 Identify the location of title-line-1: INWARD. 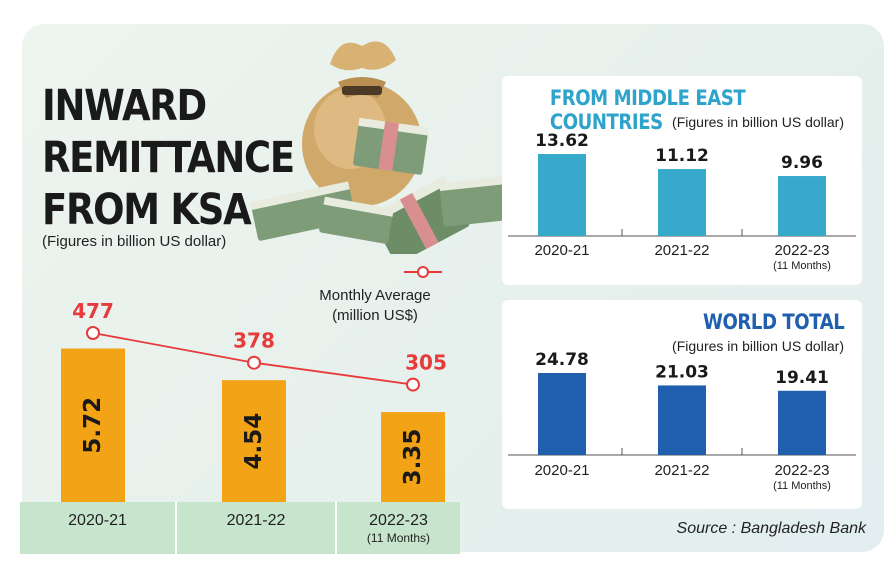
(124, 106).